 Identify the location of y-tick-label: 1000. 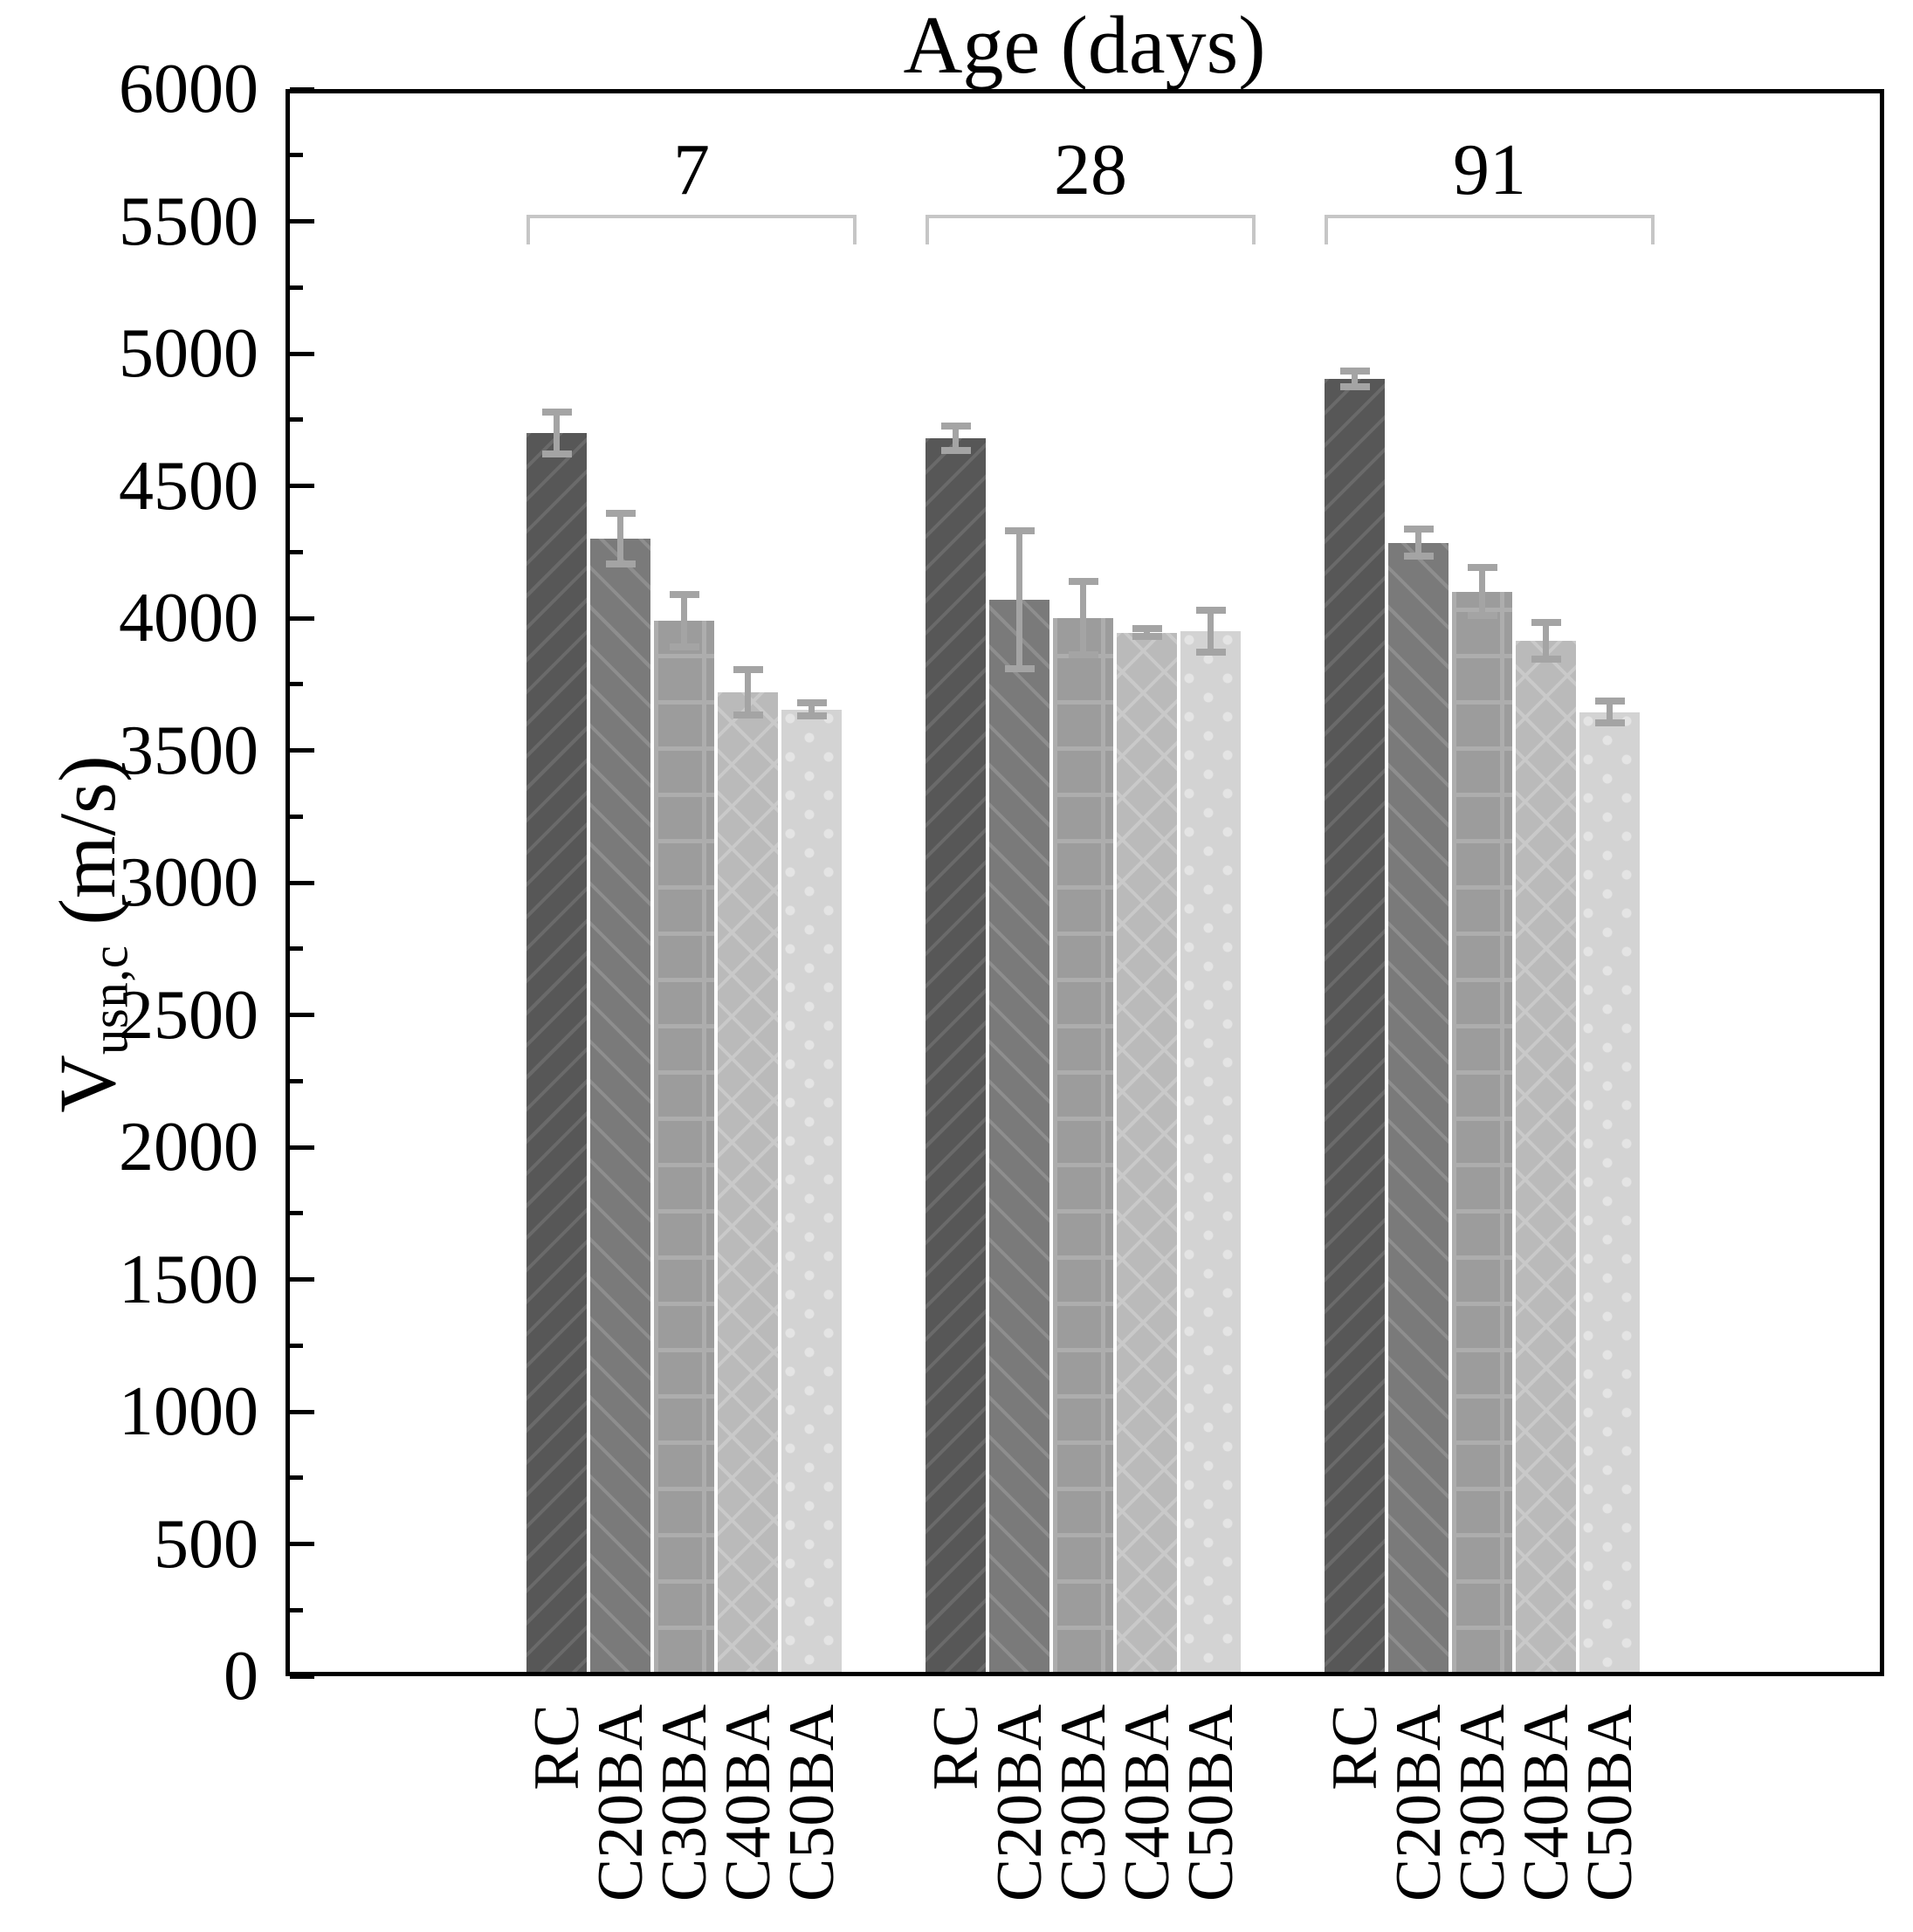
(188, 1411).